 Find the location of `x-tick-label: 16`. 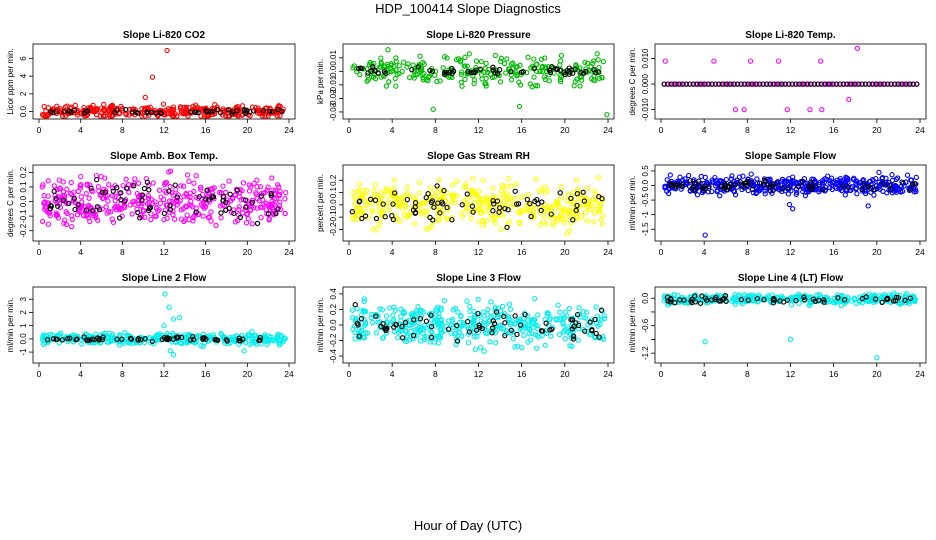

x-tick-label: 16 is located at coordinates (834, 252).